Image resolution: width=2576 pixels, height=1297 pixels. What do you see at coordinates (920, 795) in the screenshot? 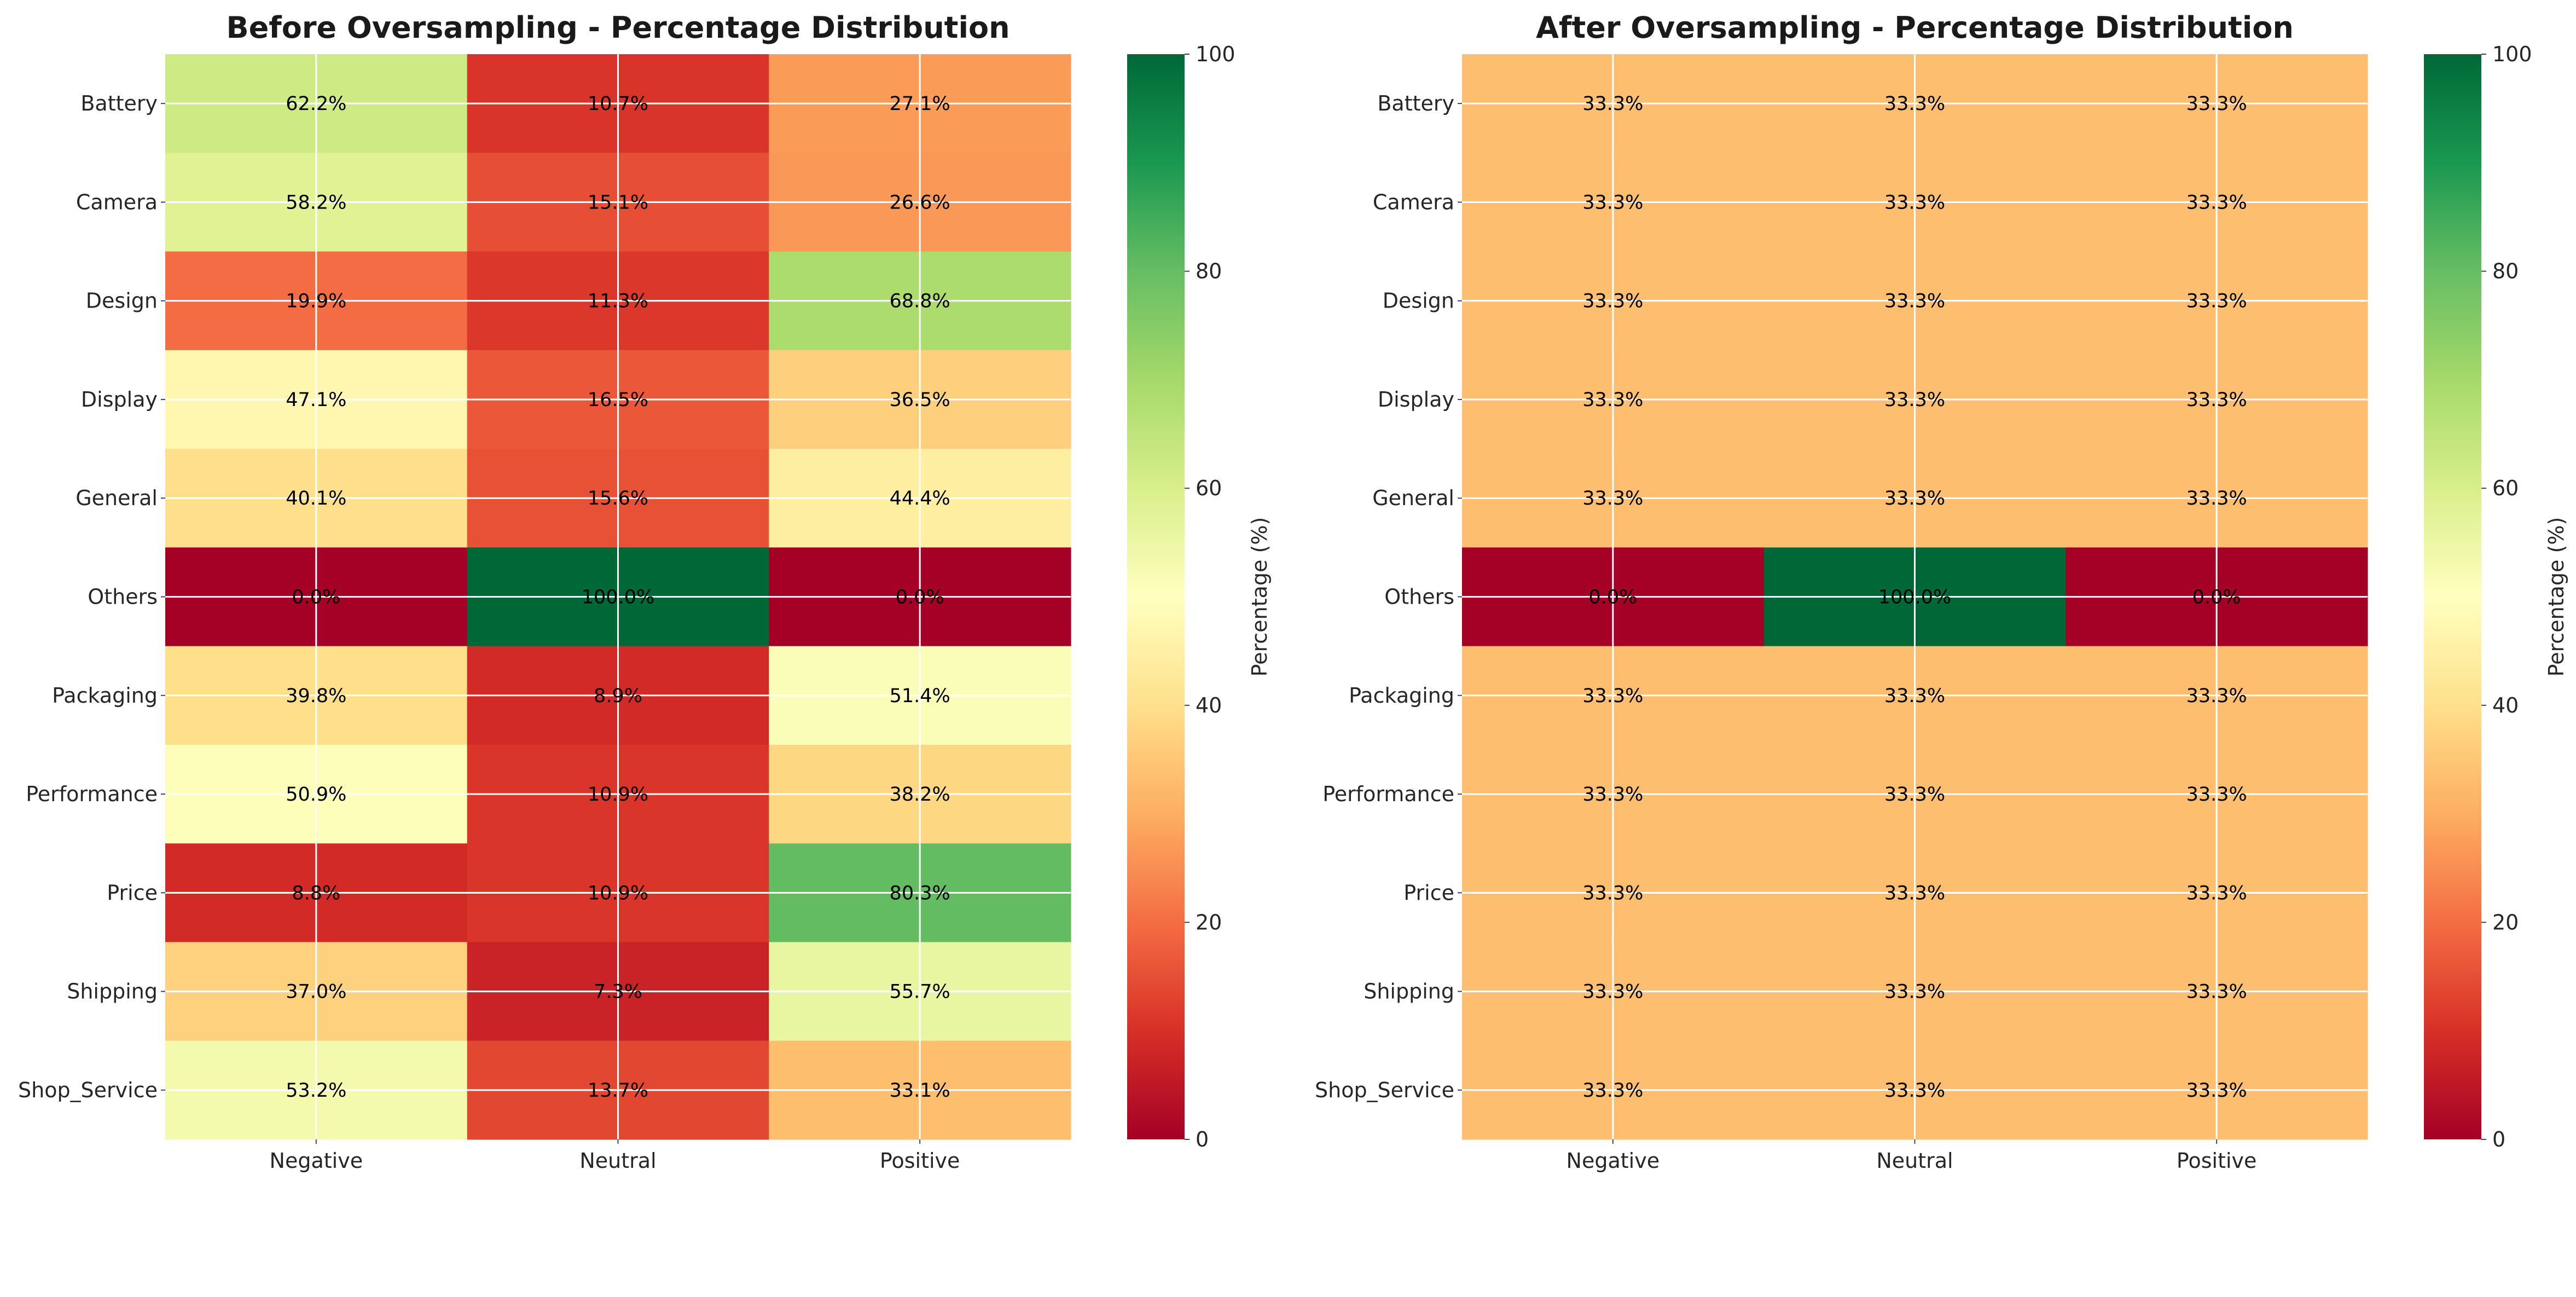
I see `cell-value-label: 38.2%` at bounding box center [920, 795].